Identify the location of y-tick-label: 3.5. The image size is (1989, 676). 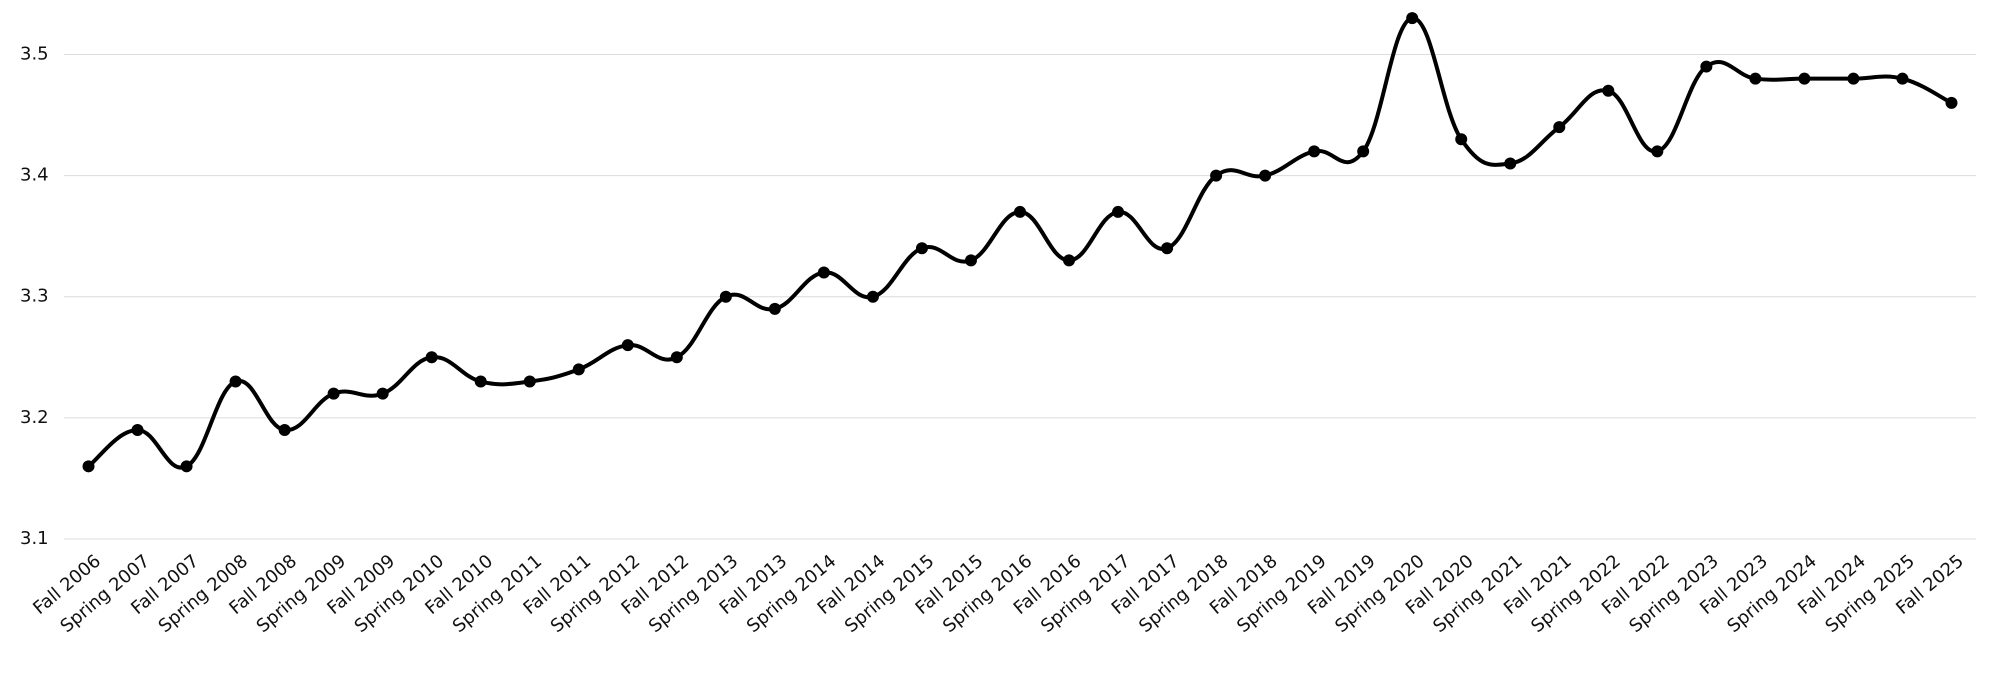
(34, 53).